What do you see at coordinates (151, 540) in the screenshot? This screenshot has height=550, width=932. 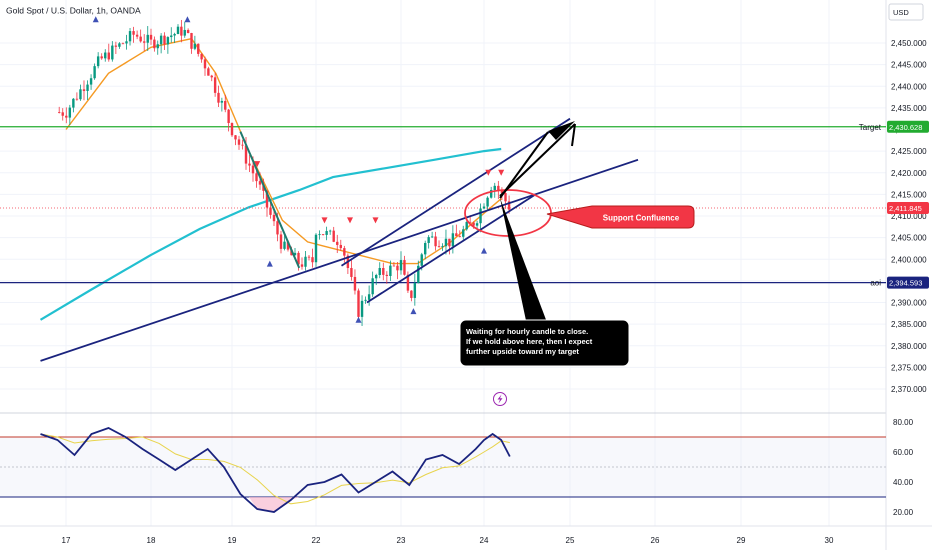 I see `time-tick-label: 18` at bounding box center [151, 540].